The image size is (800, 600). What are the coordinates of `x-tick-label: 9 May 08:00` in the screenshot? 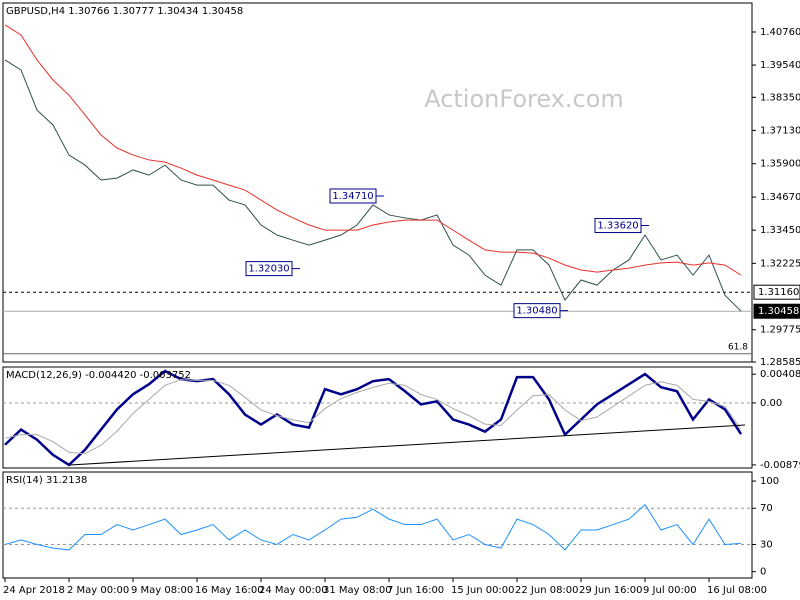 It's located at (162, 590).